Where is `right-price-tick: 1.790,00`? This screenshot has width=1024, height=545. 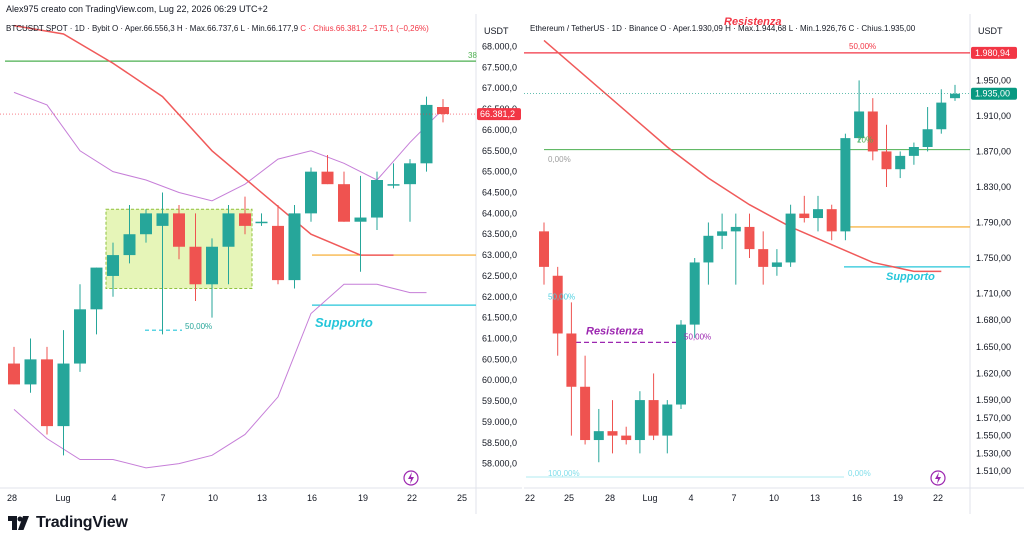 right-price-tick: 1.790,00 is located at coordinates (993, 222).